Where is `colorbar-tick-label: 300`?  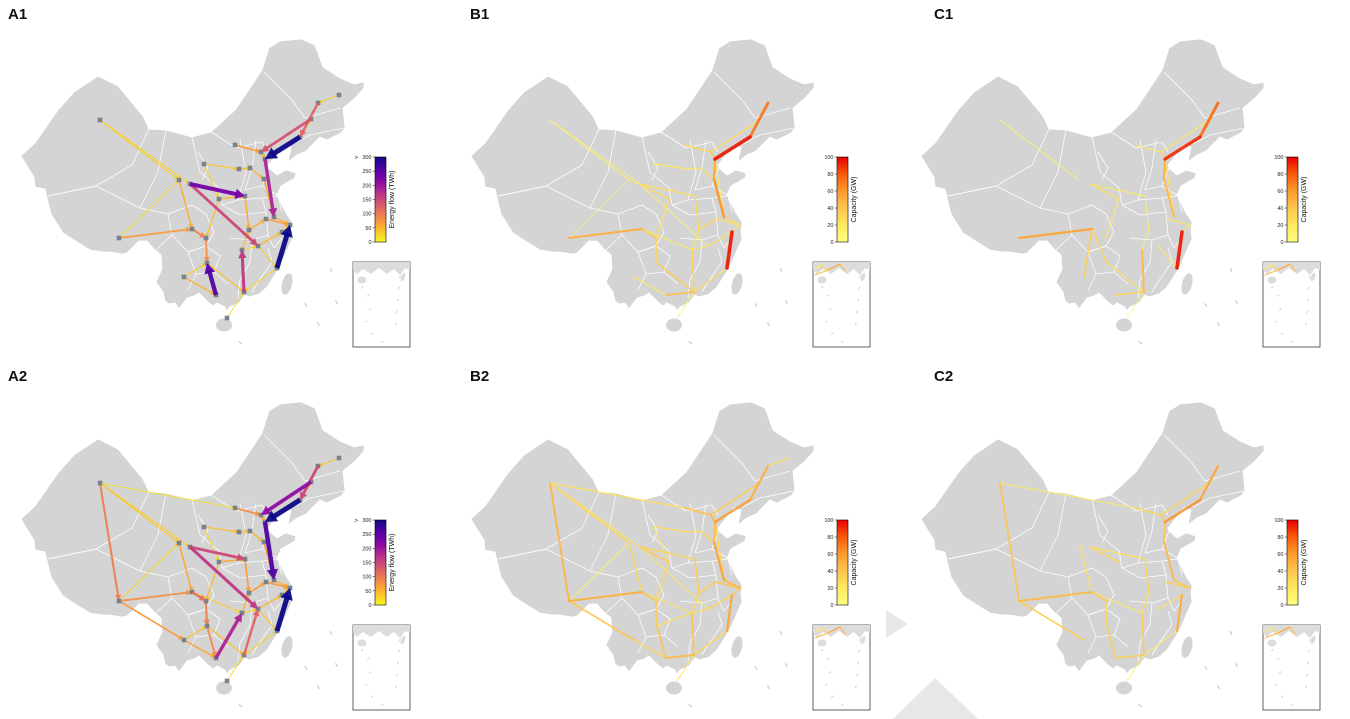
colorbar-tick-label: 300 is located at coordinates (366, 158).